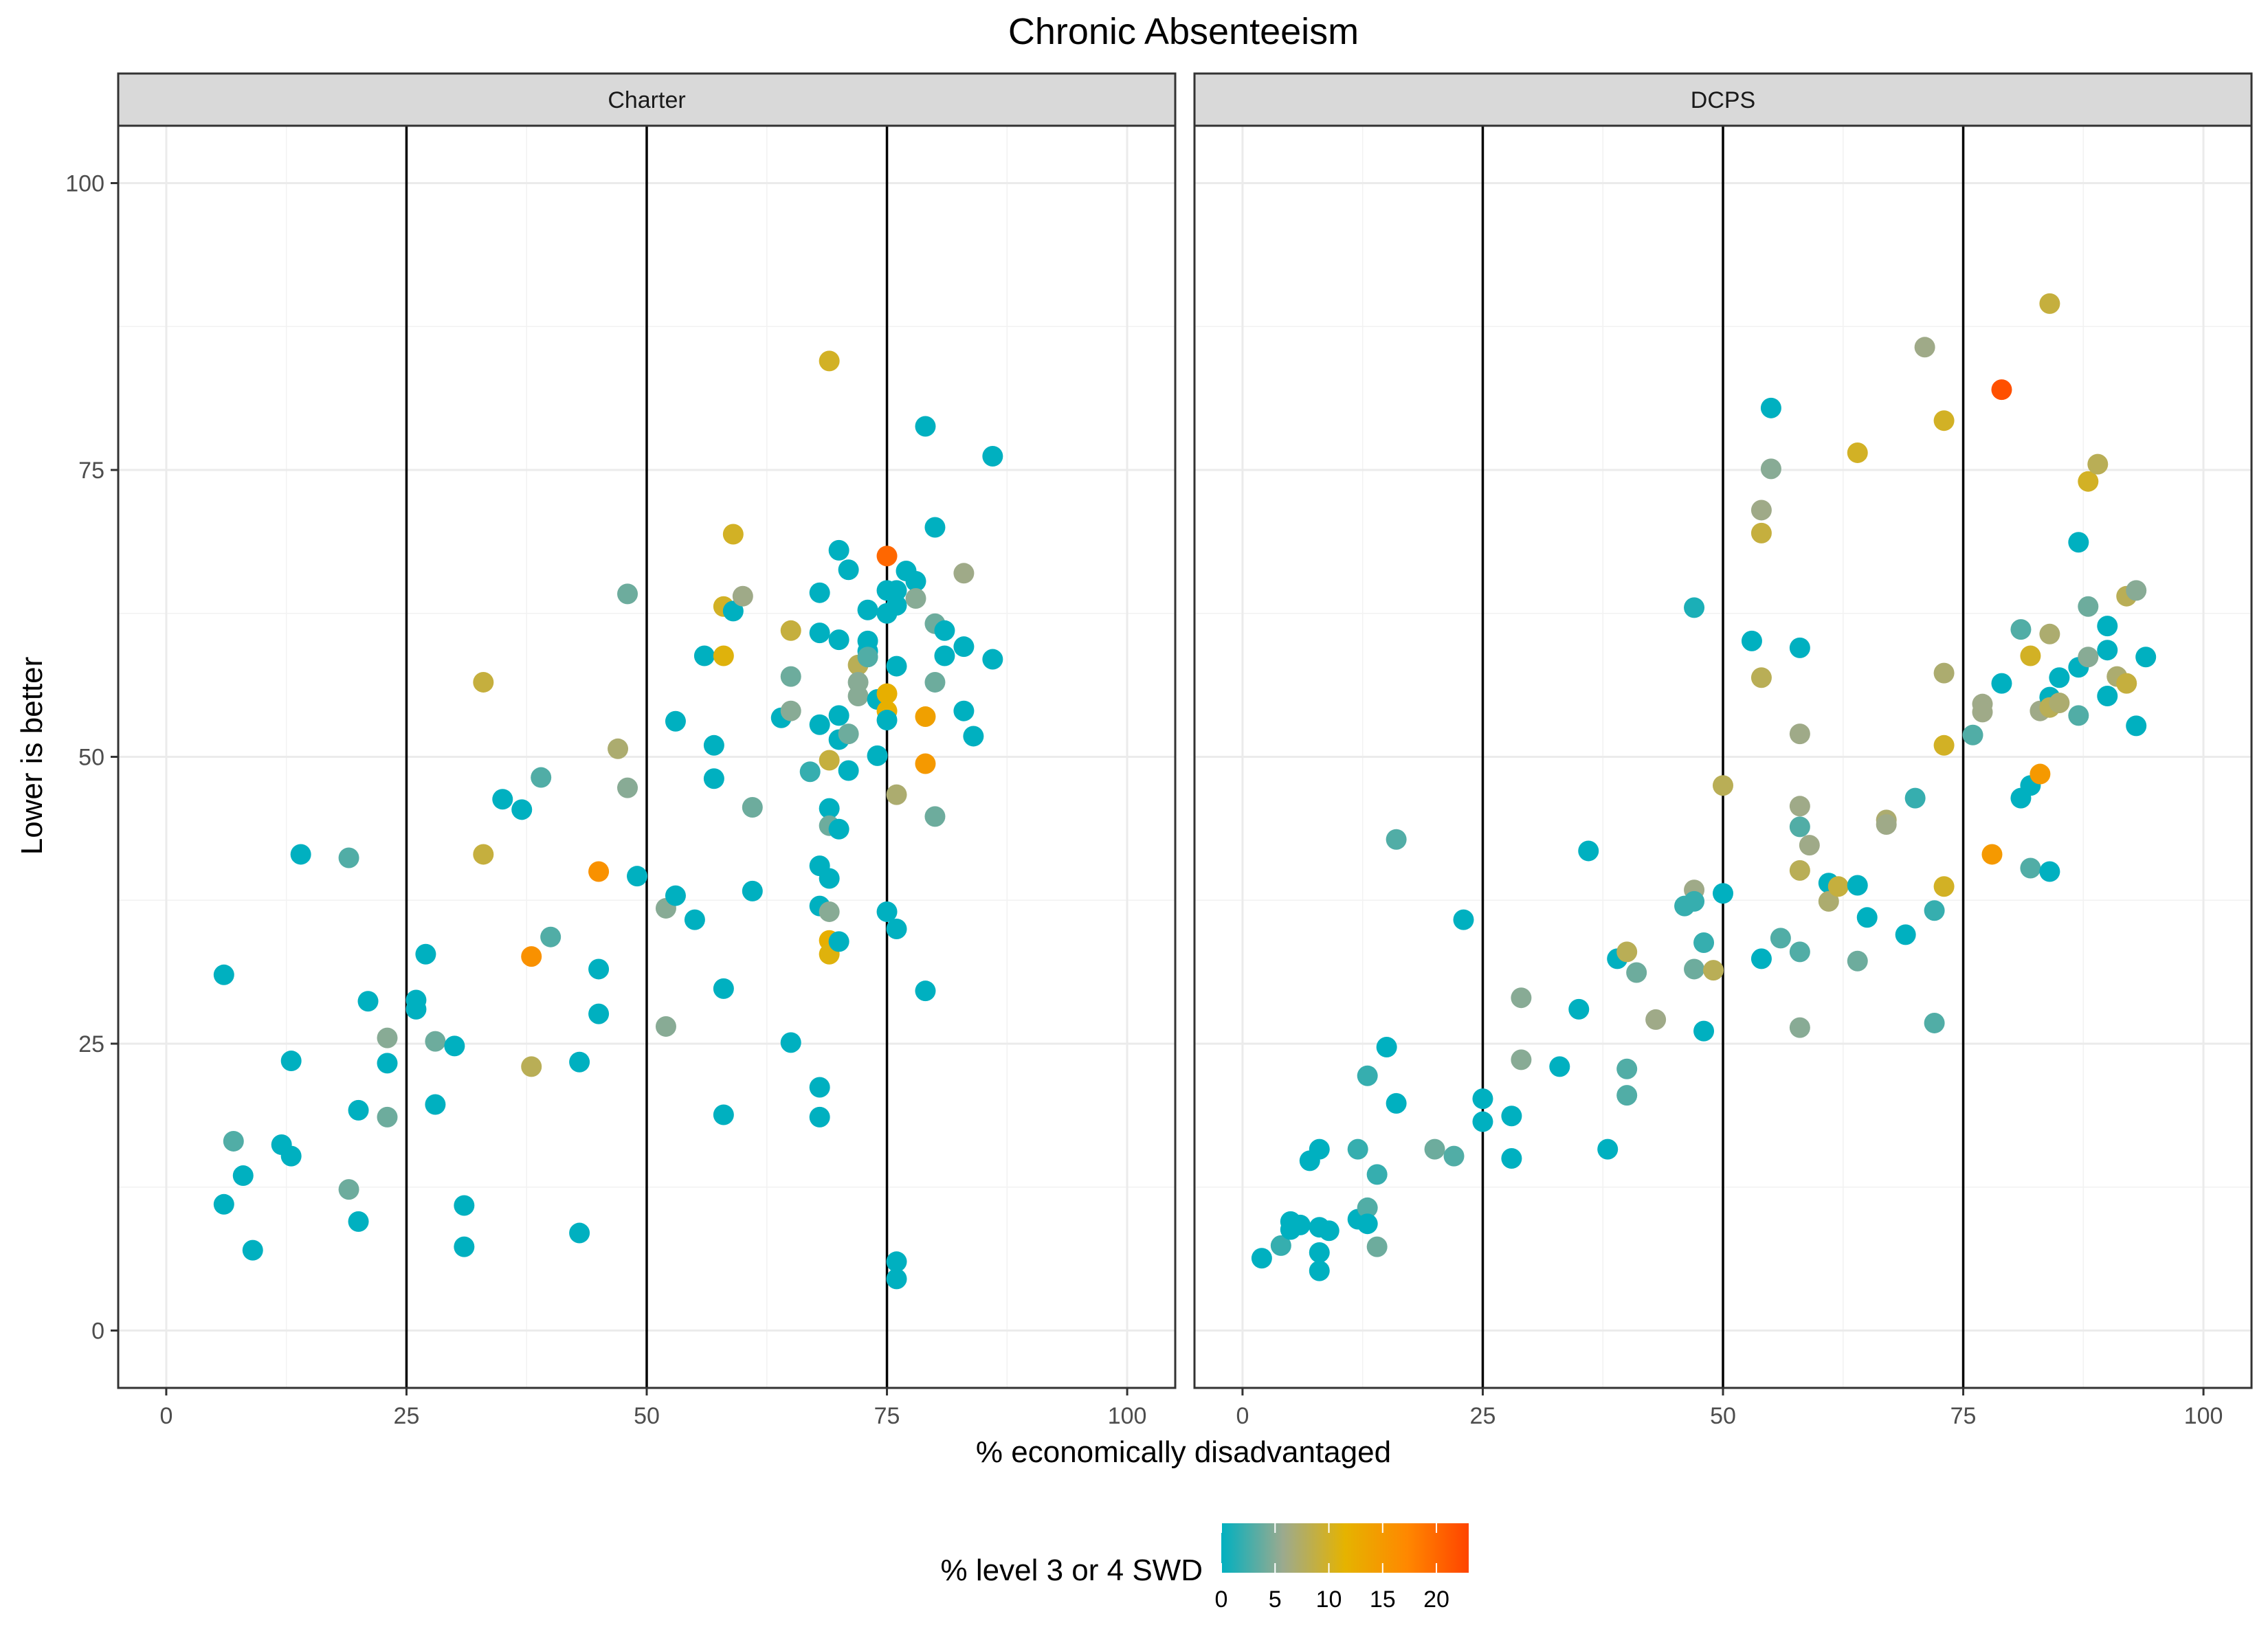 Image resolution: width=2268 pixels, height=1649 pixels. I want to click on legend-ticks: 0 5 10 15 20, so click(1332, 1568).